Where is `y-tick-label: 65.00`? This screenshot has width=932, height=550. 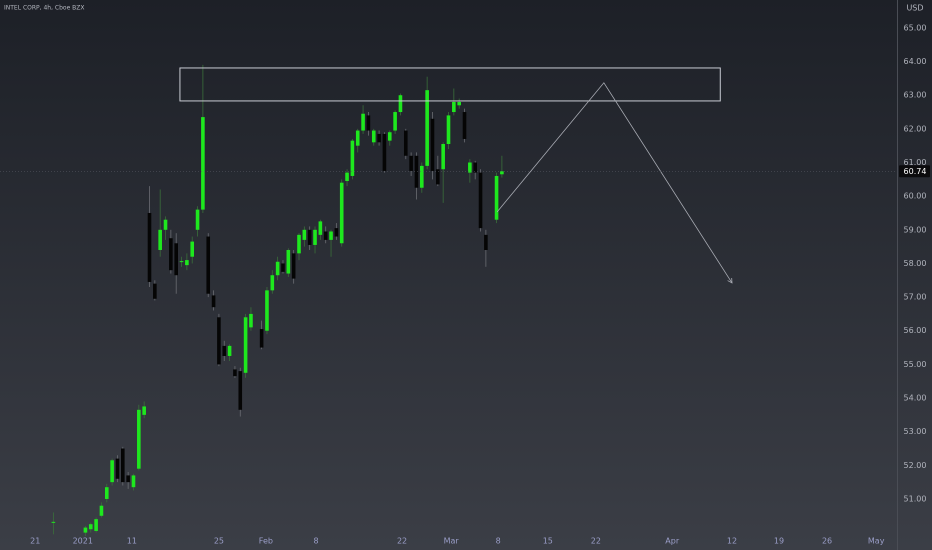 y-tick-label: 65.00 is located at coordinates (915, 27).